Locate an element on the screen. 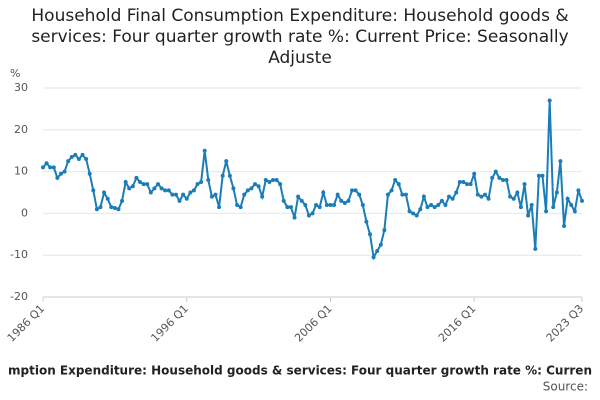 Image resolution: width=600 pixels, height=400 pixels. x-tick-label: 2023 Q3 is located at coordinates (565, 323).